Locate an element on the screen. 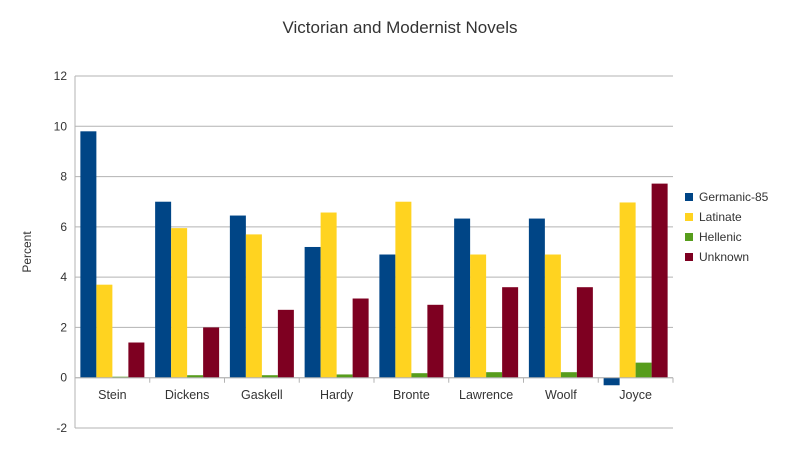 The height and width of the screenshot is (454, 801). bar-unknown-woolf is located at coordinates (584, 332).